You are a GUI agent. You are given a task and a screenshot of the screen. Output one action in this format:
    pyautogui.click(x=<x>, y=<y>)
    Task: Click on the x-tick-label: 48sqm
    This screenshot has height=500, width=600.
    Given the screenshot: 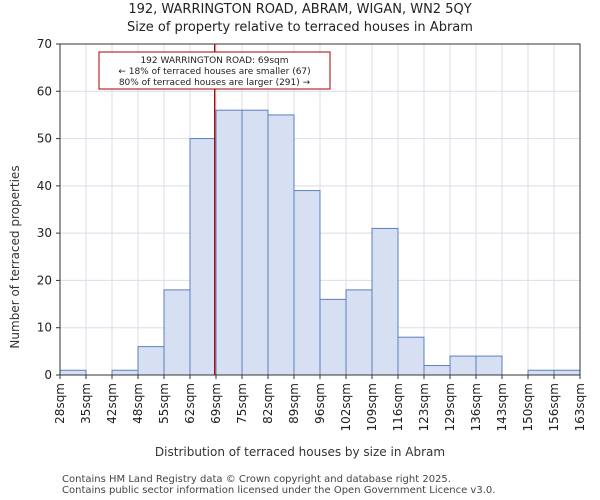 What is the action you would take?
    pyautogui.click(x=138, y=403)
    